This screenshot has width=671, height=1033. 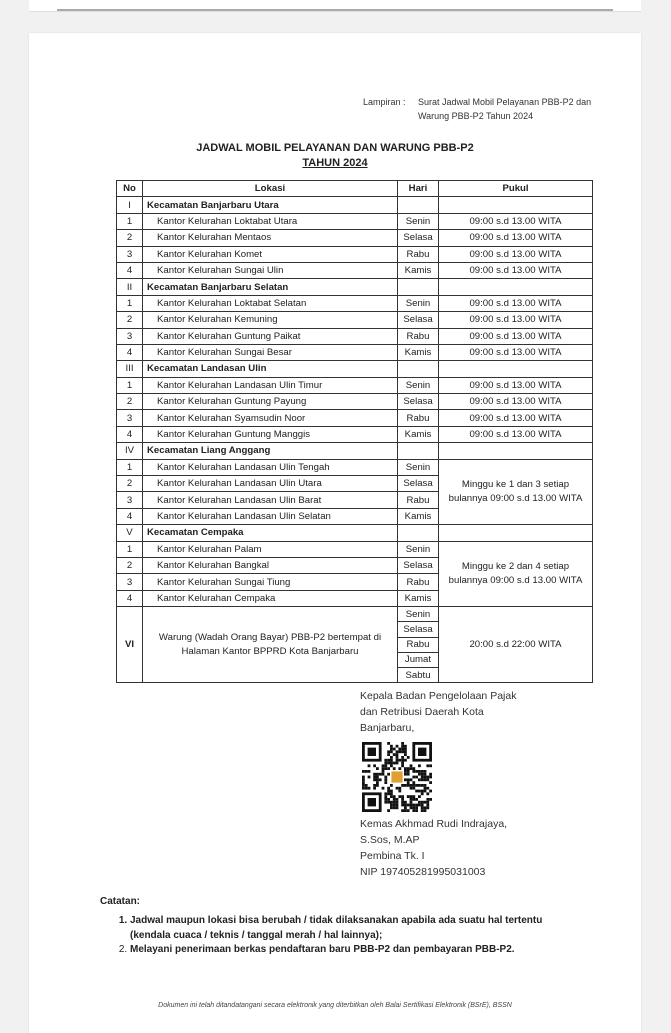 I want to click on logo-emblem-icon, so click(x=397, y=777).